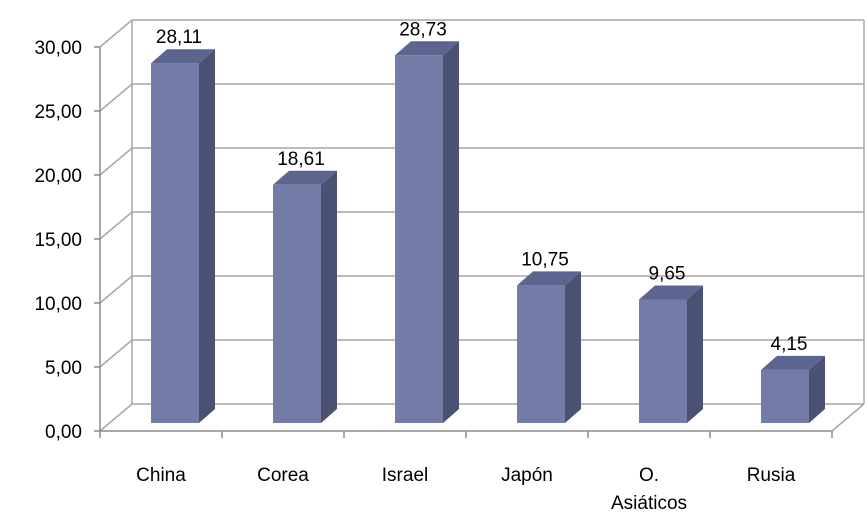  I want to click on x-category-label-line: Rusia, so click(771, 475).